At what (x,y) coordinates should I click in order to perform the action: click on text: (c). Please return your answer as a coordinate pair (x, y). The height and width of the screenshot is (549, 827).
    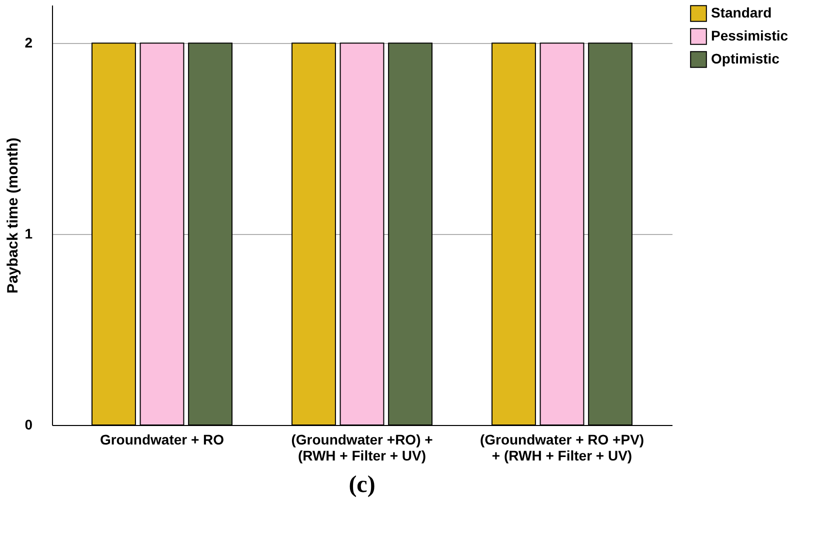
    Looking at the image, I should click on (362, 485).